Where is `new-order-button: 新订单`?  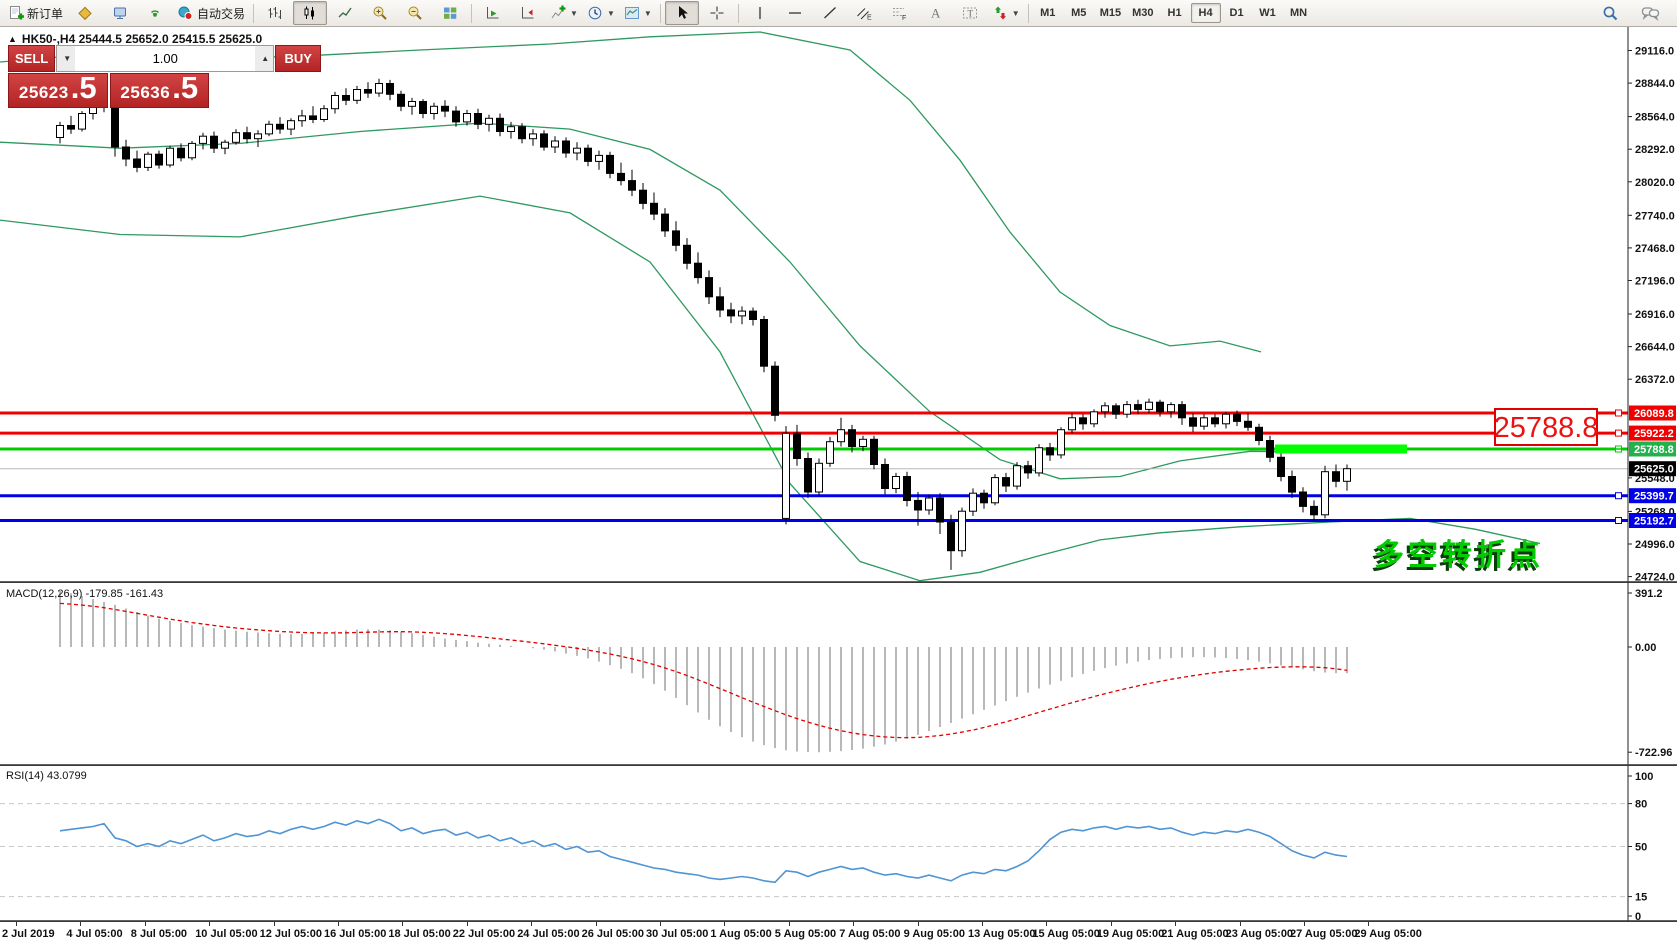
new-order-button: 新订单 is located at coordinates (35, 13).